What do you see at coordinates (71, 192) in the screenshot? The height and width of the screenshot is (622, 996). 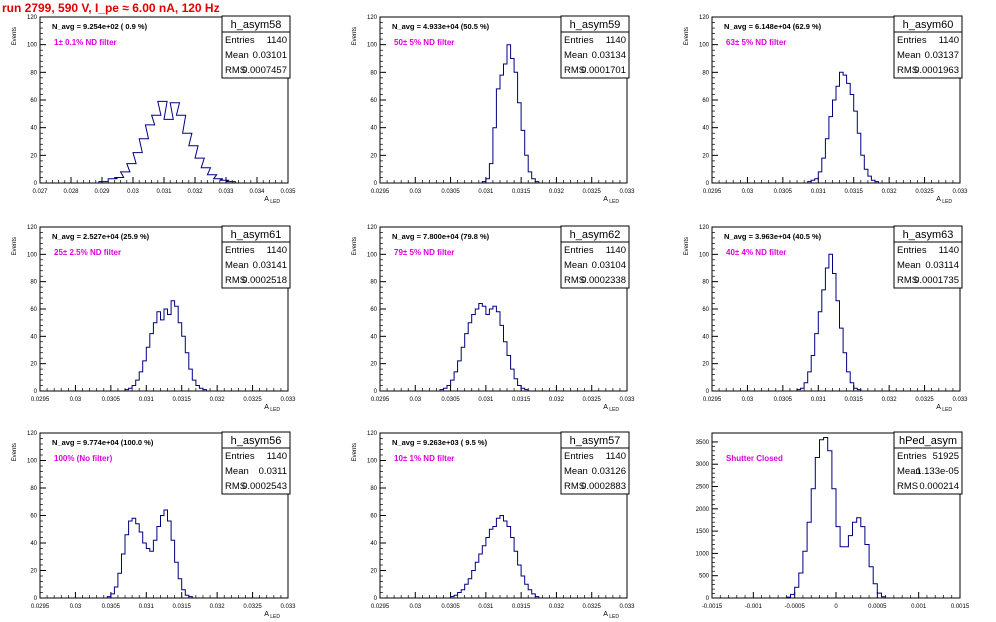 I see `x-tick-label: 0.028` at bounding box center [71, 192].